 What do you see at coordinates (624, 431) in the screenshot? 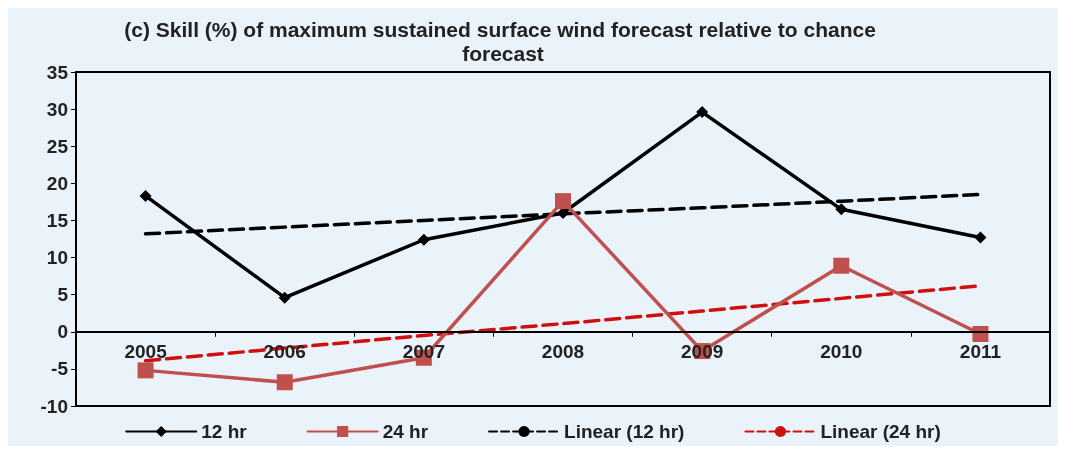
I see `legend-label: Linear (12 hr)` at bounding box center [624, 431].